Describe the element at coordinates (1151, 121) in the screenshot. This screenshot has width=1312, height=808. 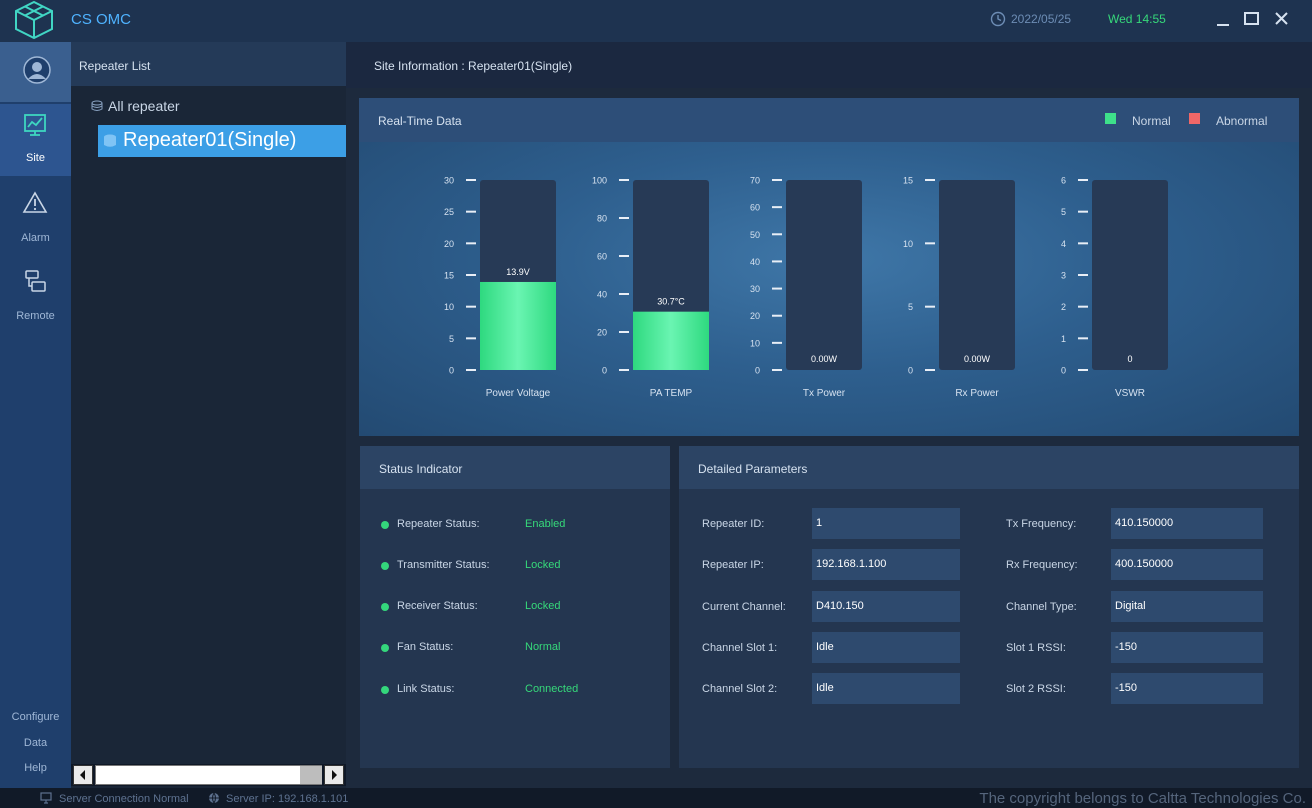
I see `legend-normal-label: Normal` at that location.